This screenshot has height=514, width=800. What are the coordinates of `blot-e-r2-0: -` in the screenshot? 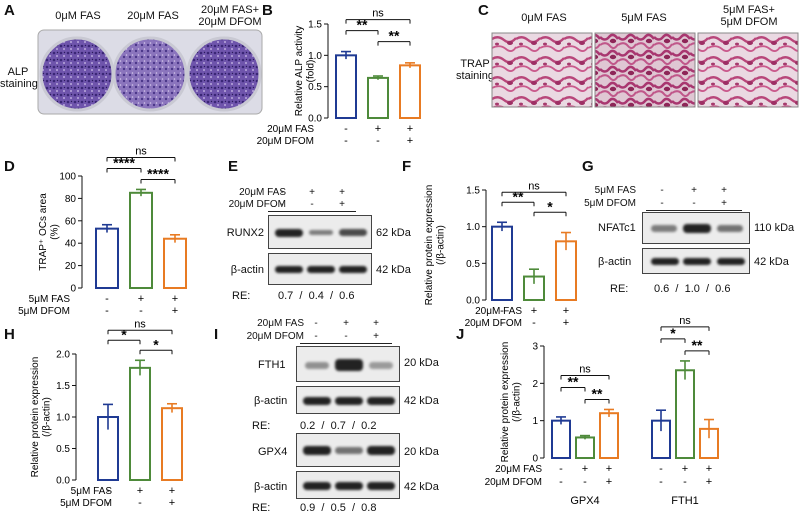 It's located at (282, 204).